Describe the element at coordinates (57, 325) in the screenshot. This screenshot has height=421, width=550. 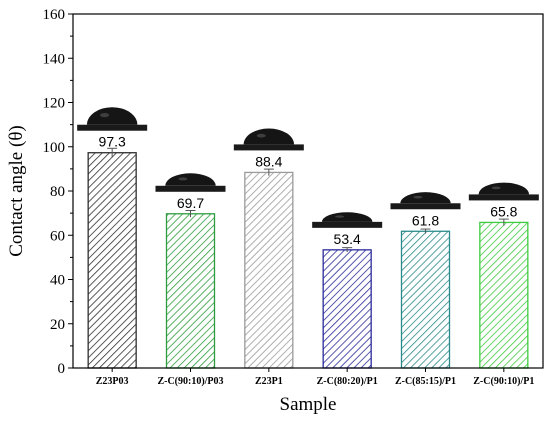
I see `y-tick-label: 20` at that location.